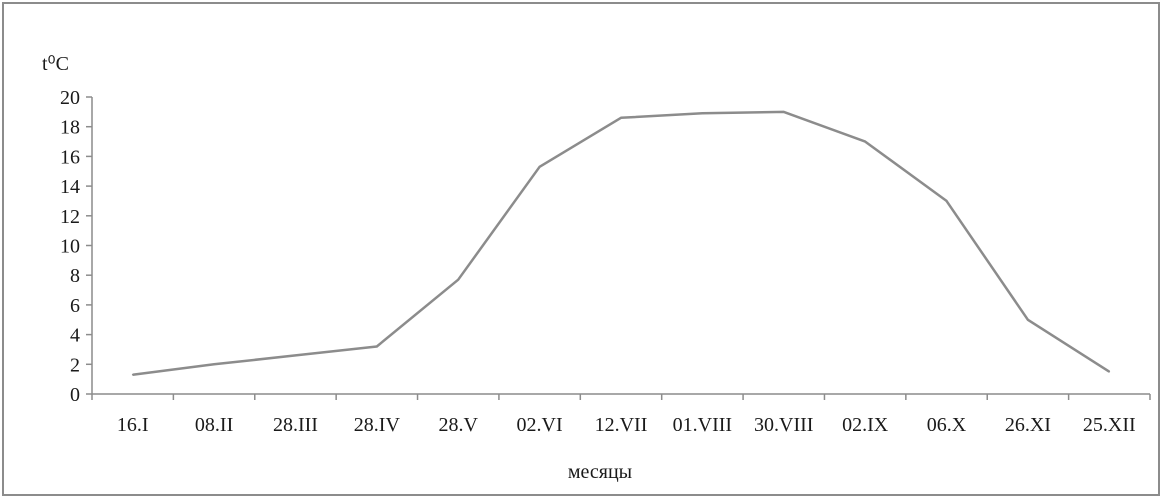 This screenshot has width=1164, height=500. Describe the element at coordinates (783, 425) in the screenshot. I see `x-tick-label: 30.VIII` at that location.